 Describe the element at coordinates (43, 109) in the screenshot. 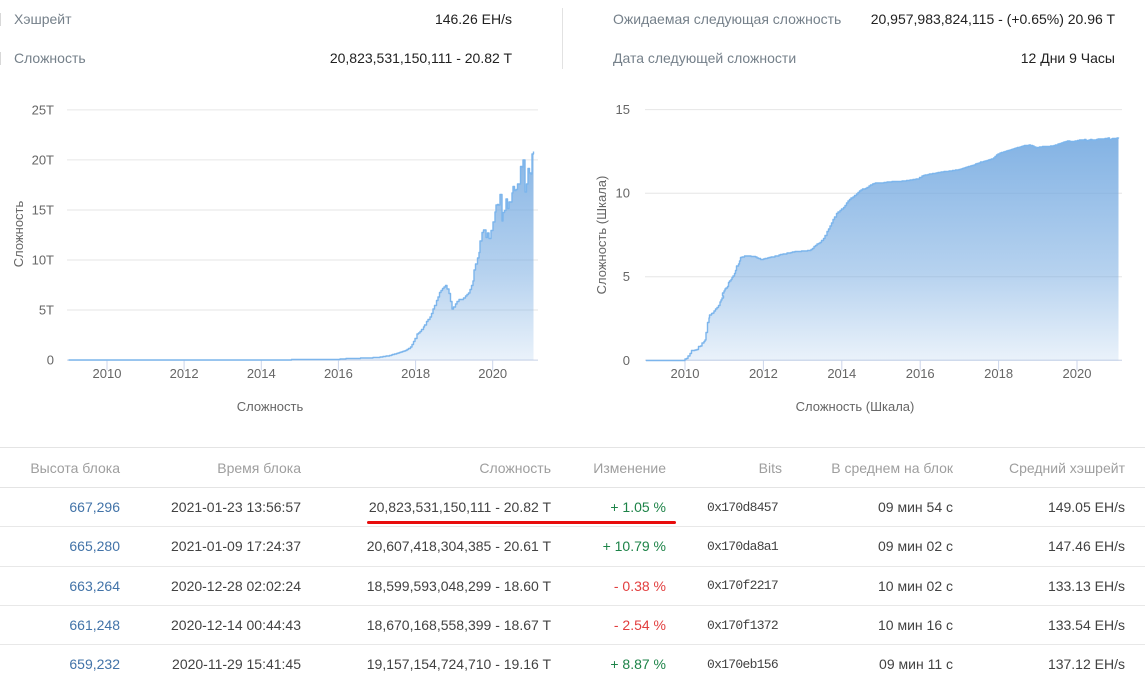

I see `svg-text: 25T` at that location.